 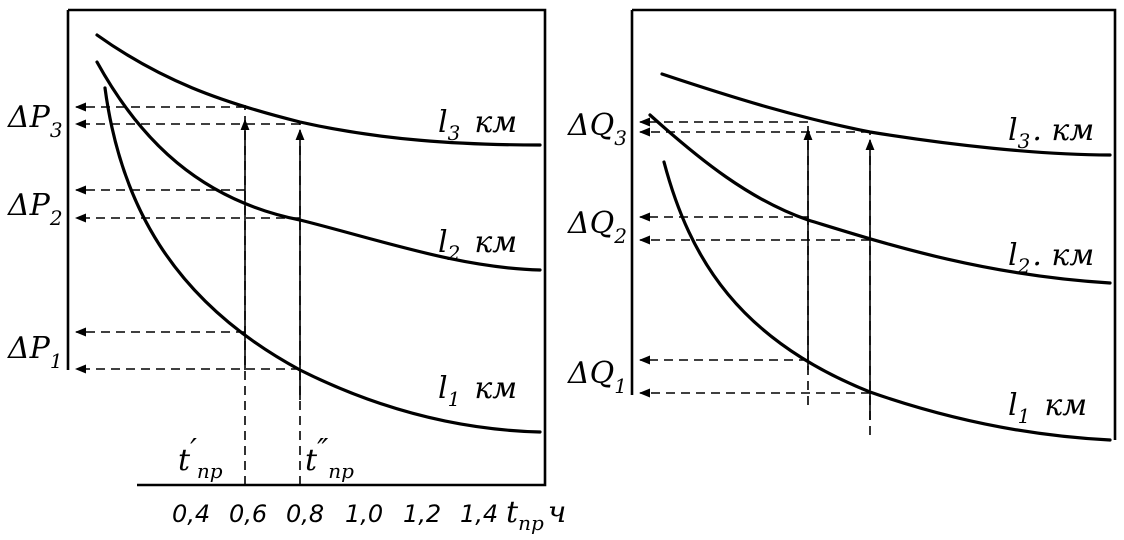 I want to click on label-dp1: ΔP1, so click(x=35, y=352).